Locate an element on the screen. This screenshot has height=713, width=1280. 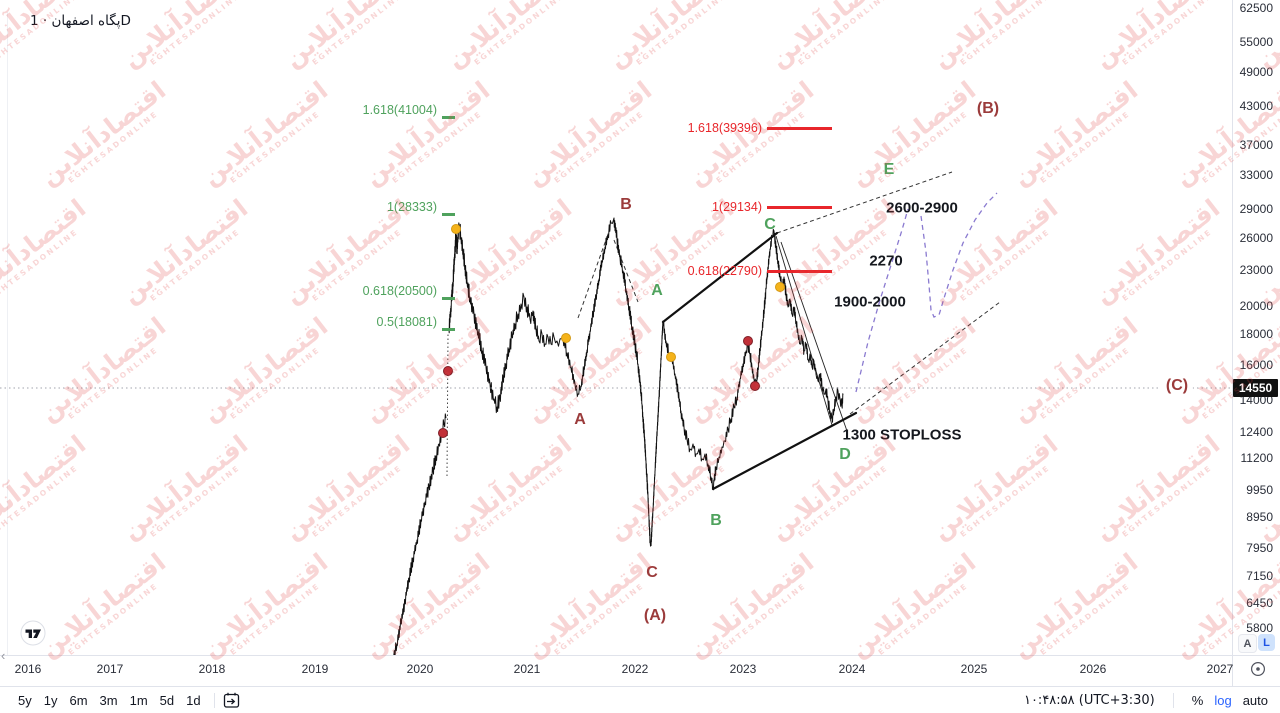
range-button-1y: 1y is located at coordinates (50, 700).